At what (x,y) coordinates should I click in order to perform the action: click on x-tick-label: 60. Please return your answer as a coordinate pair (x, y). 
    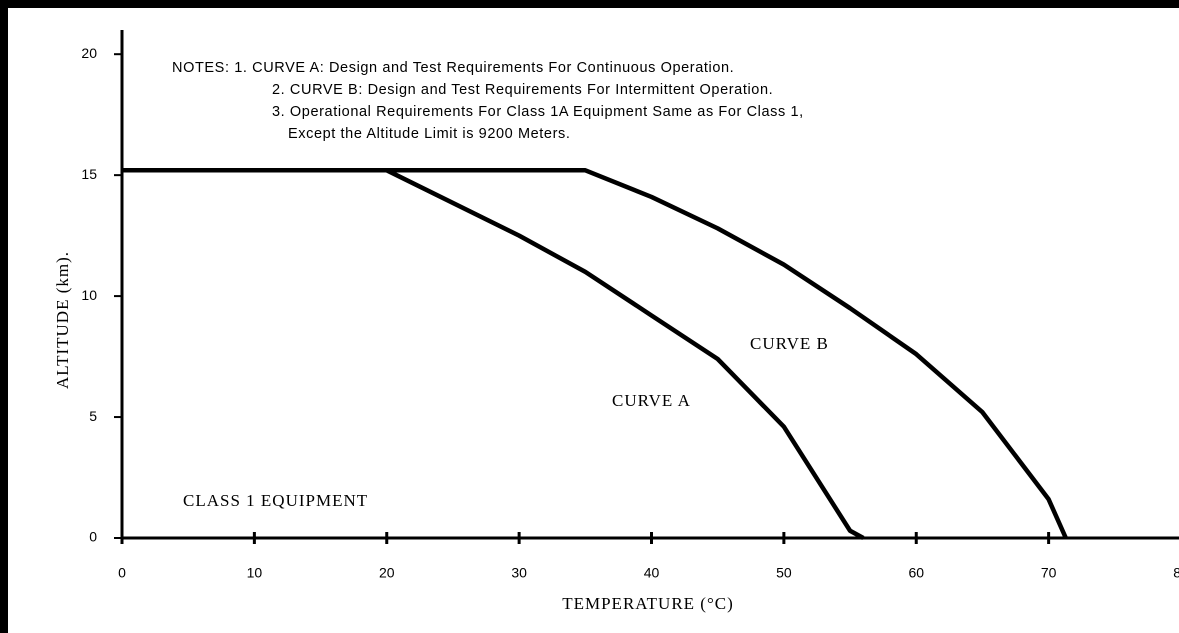
    Looking at the image, I should click on (916, 573).